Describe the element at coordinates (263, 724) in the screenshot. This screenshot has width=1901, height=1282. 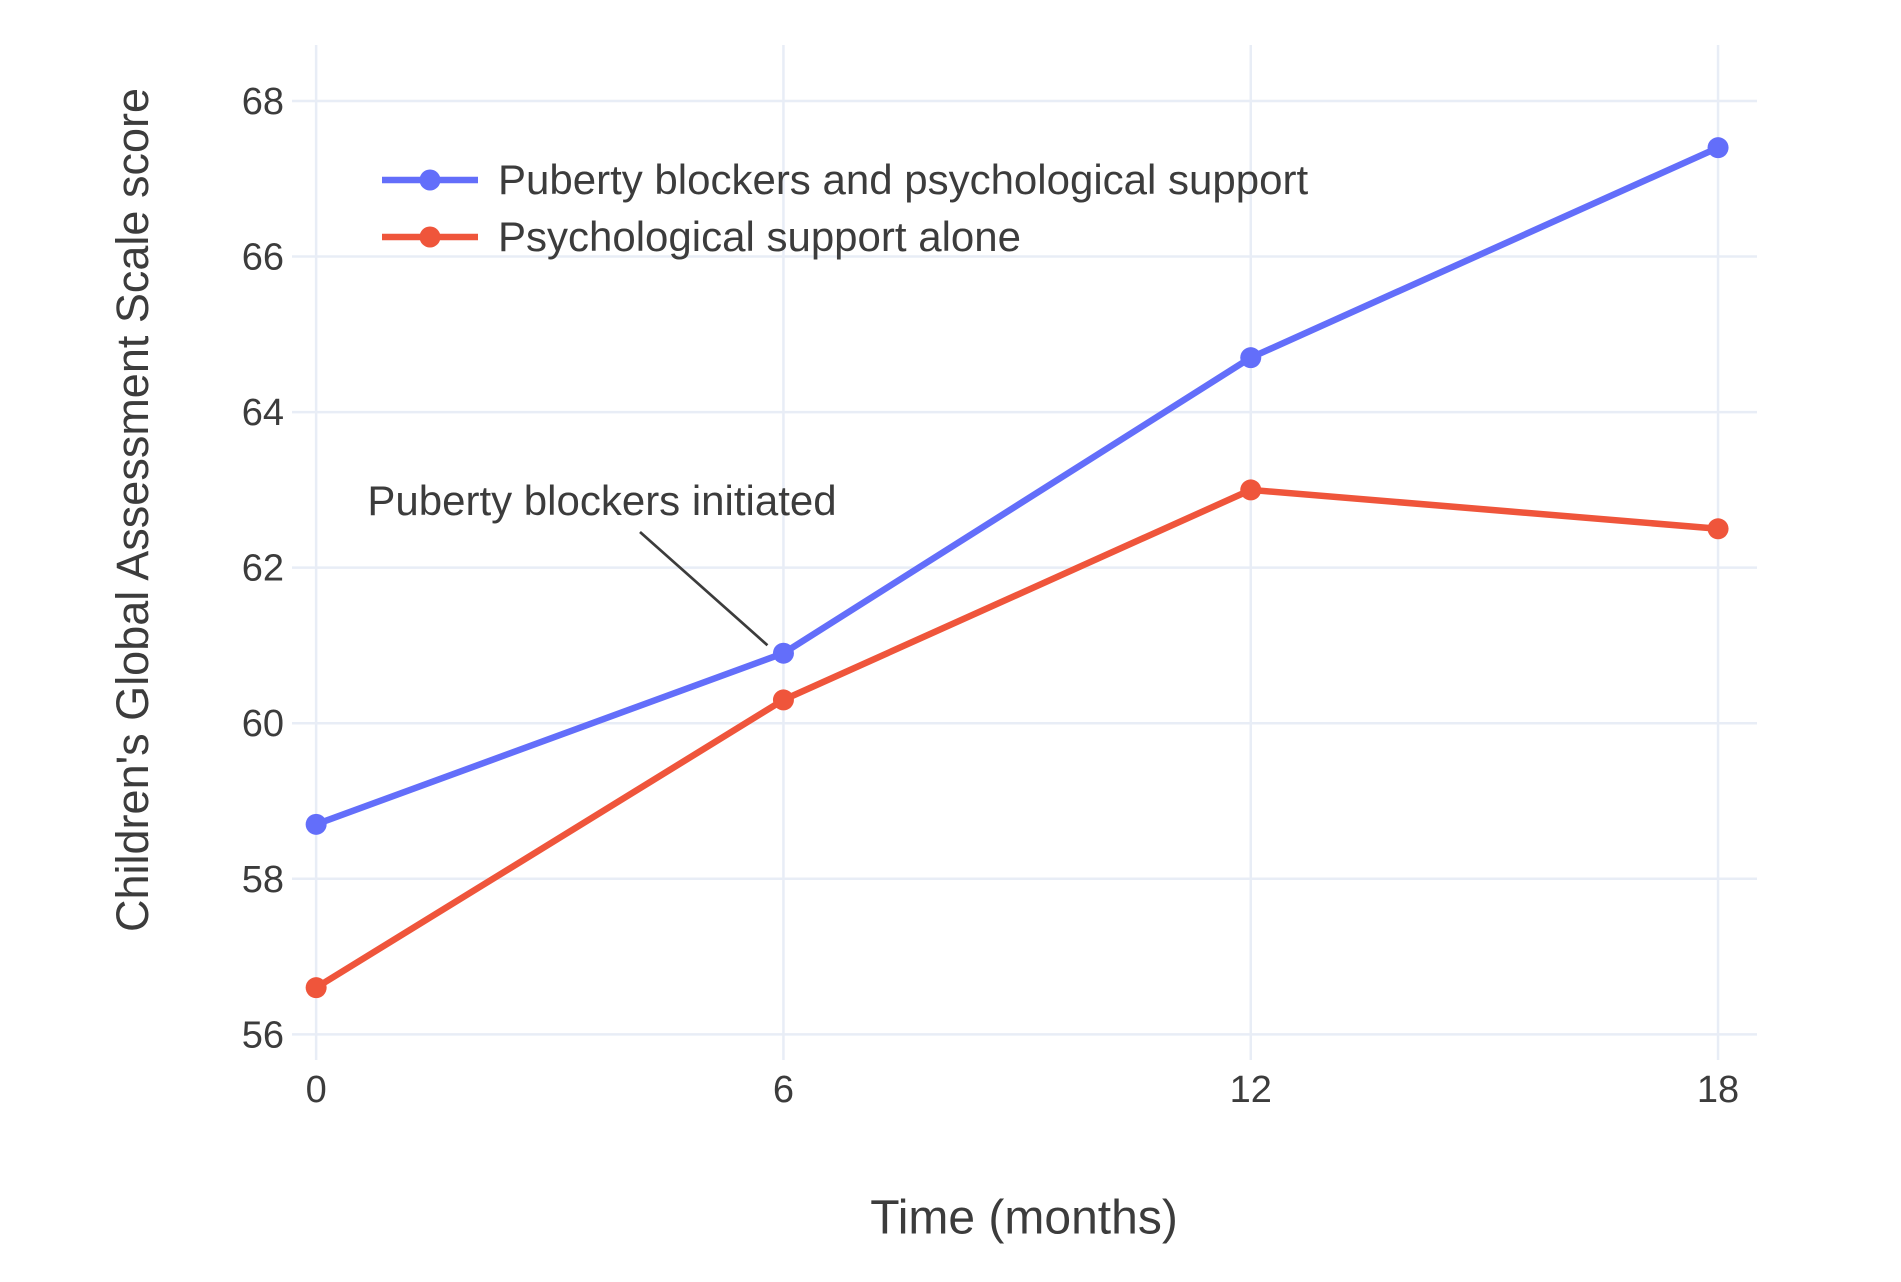
I see `y-tick-label-60: 60` at that location.